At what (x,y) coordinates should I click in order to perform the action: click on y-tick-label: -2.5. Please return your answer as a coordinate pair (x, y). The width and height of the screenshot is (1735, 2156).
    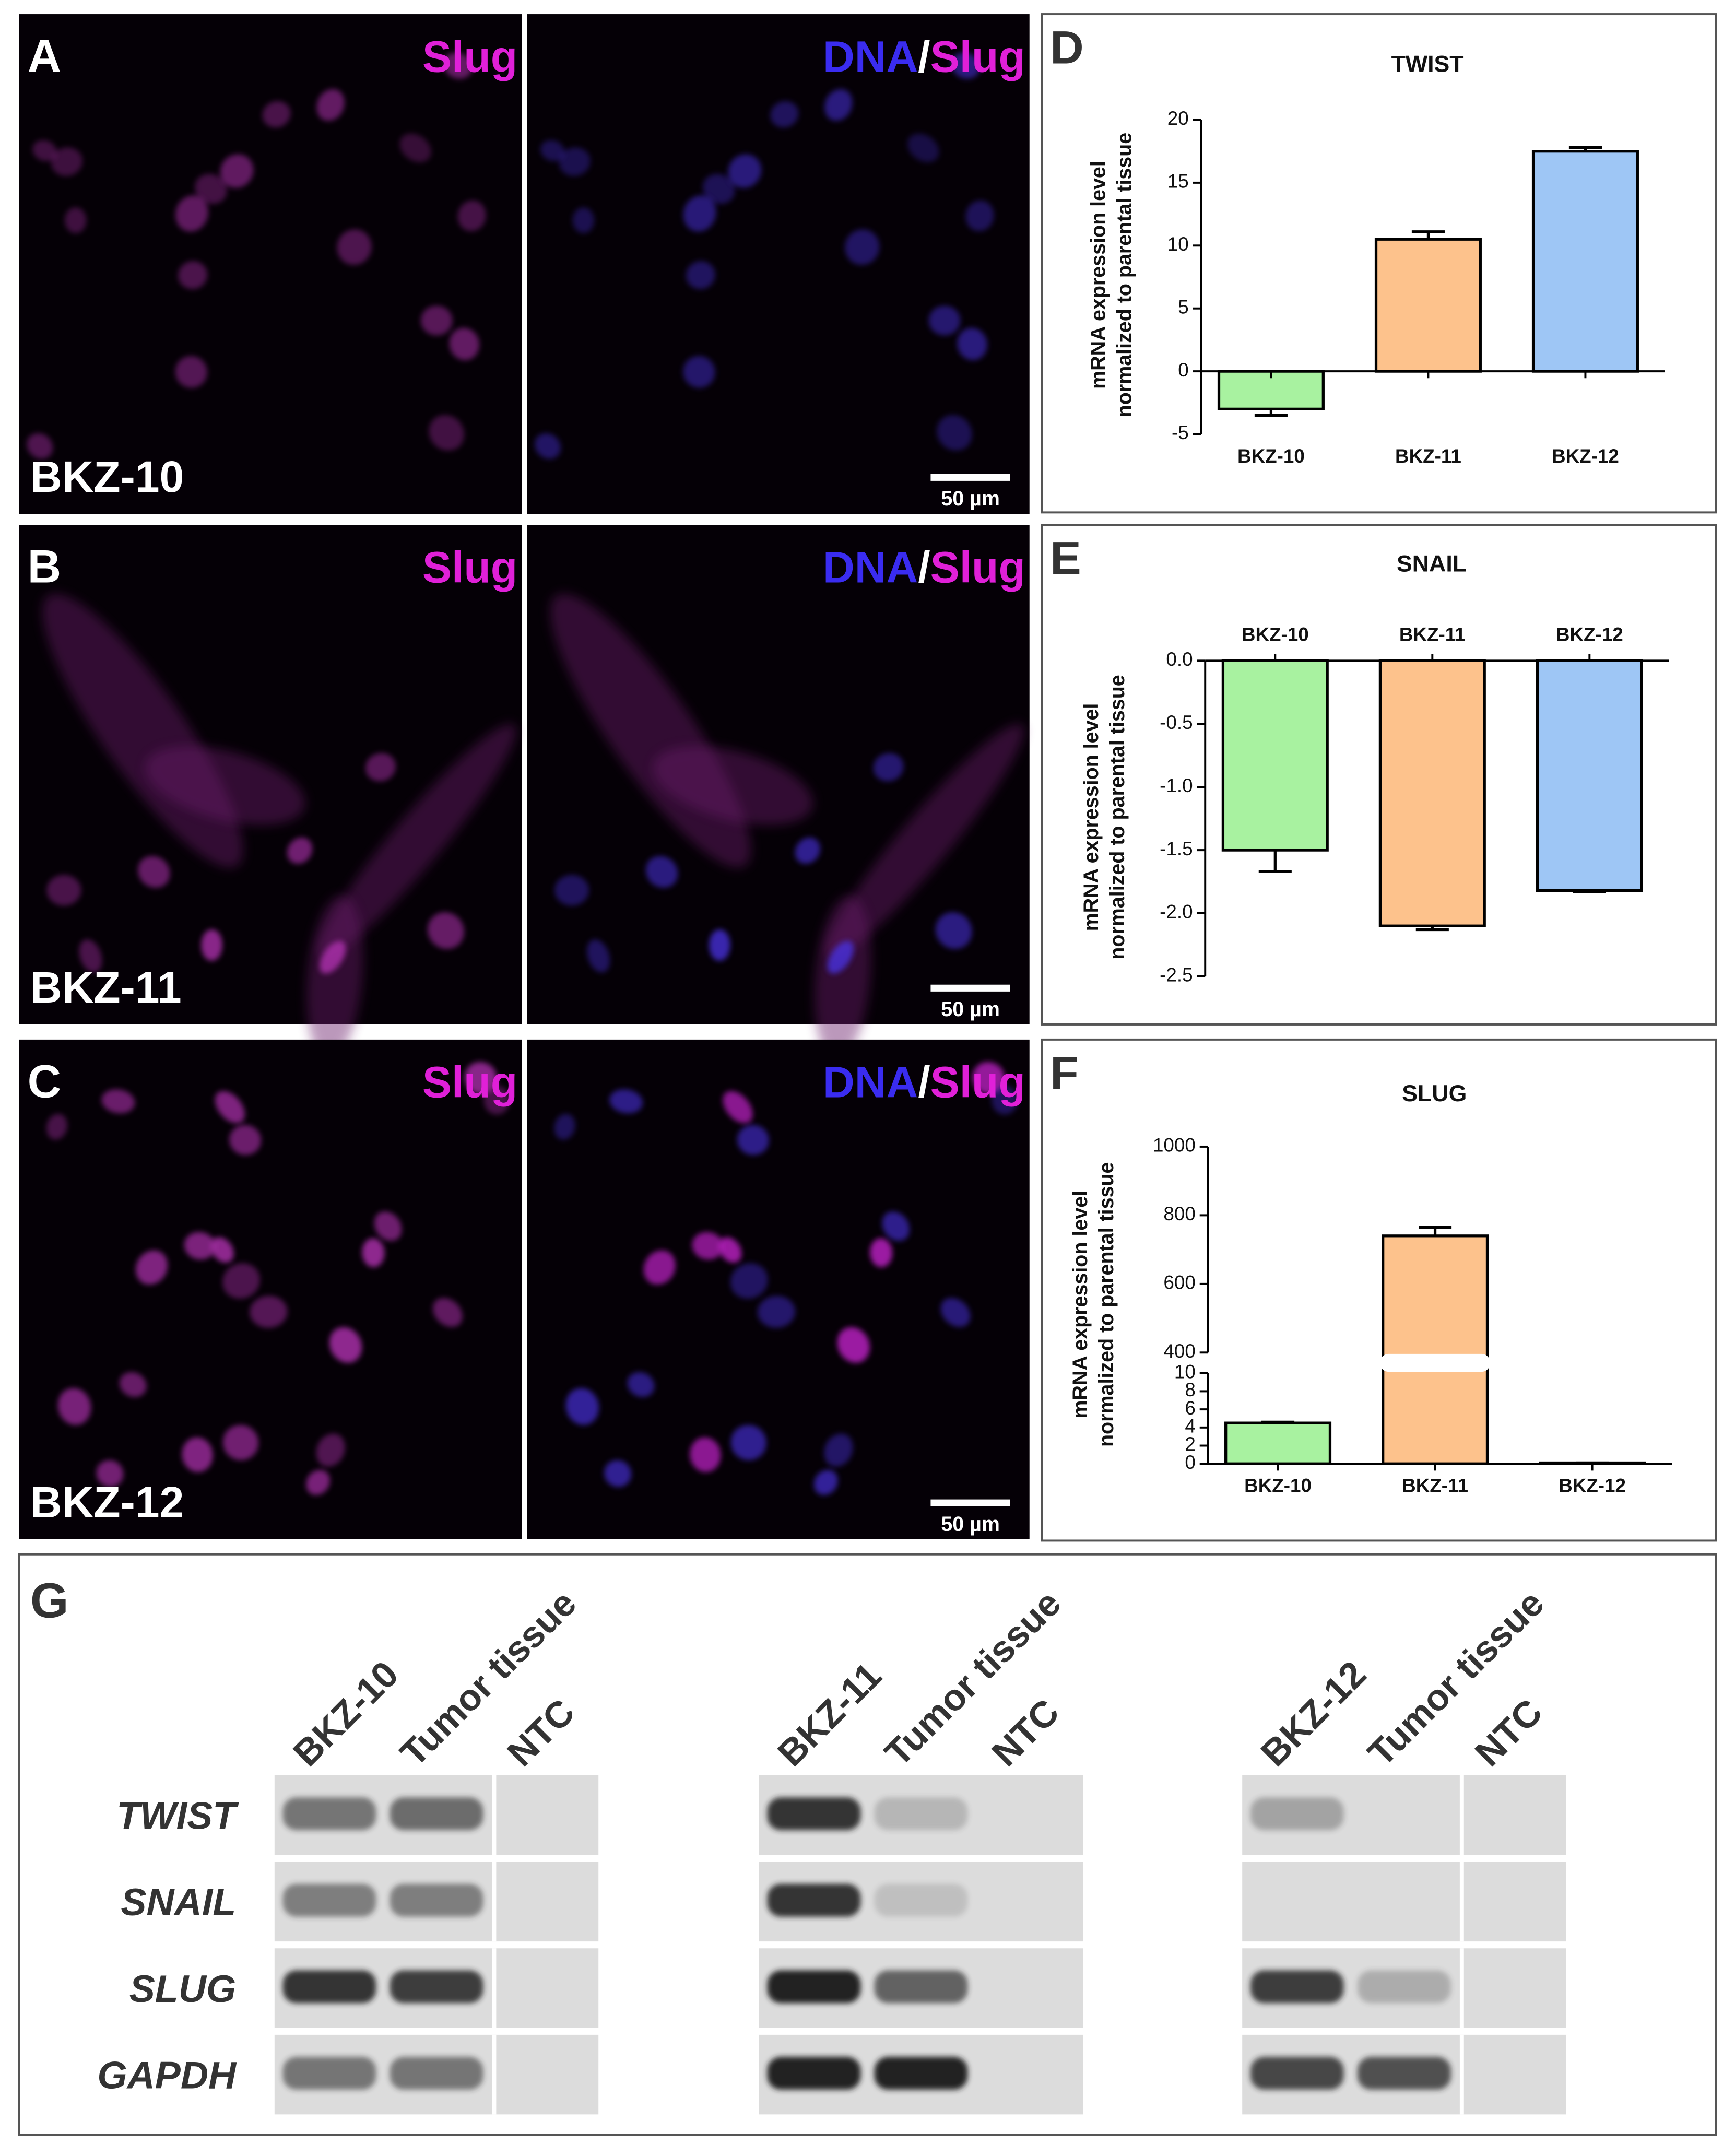
    Looking at the image, I should click on (1176, 975).